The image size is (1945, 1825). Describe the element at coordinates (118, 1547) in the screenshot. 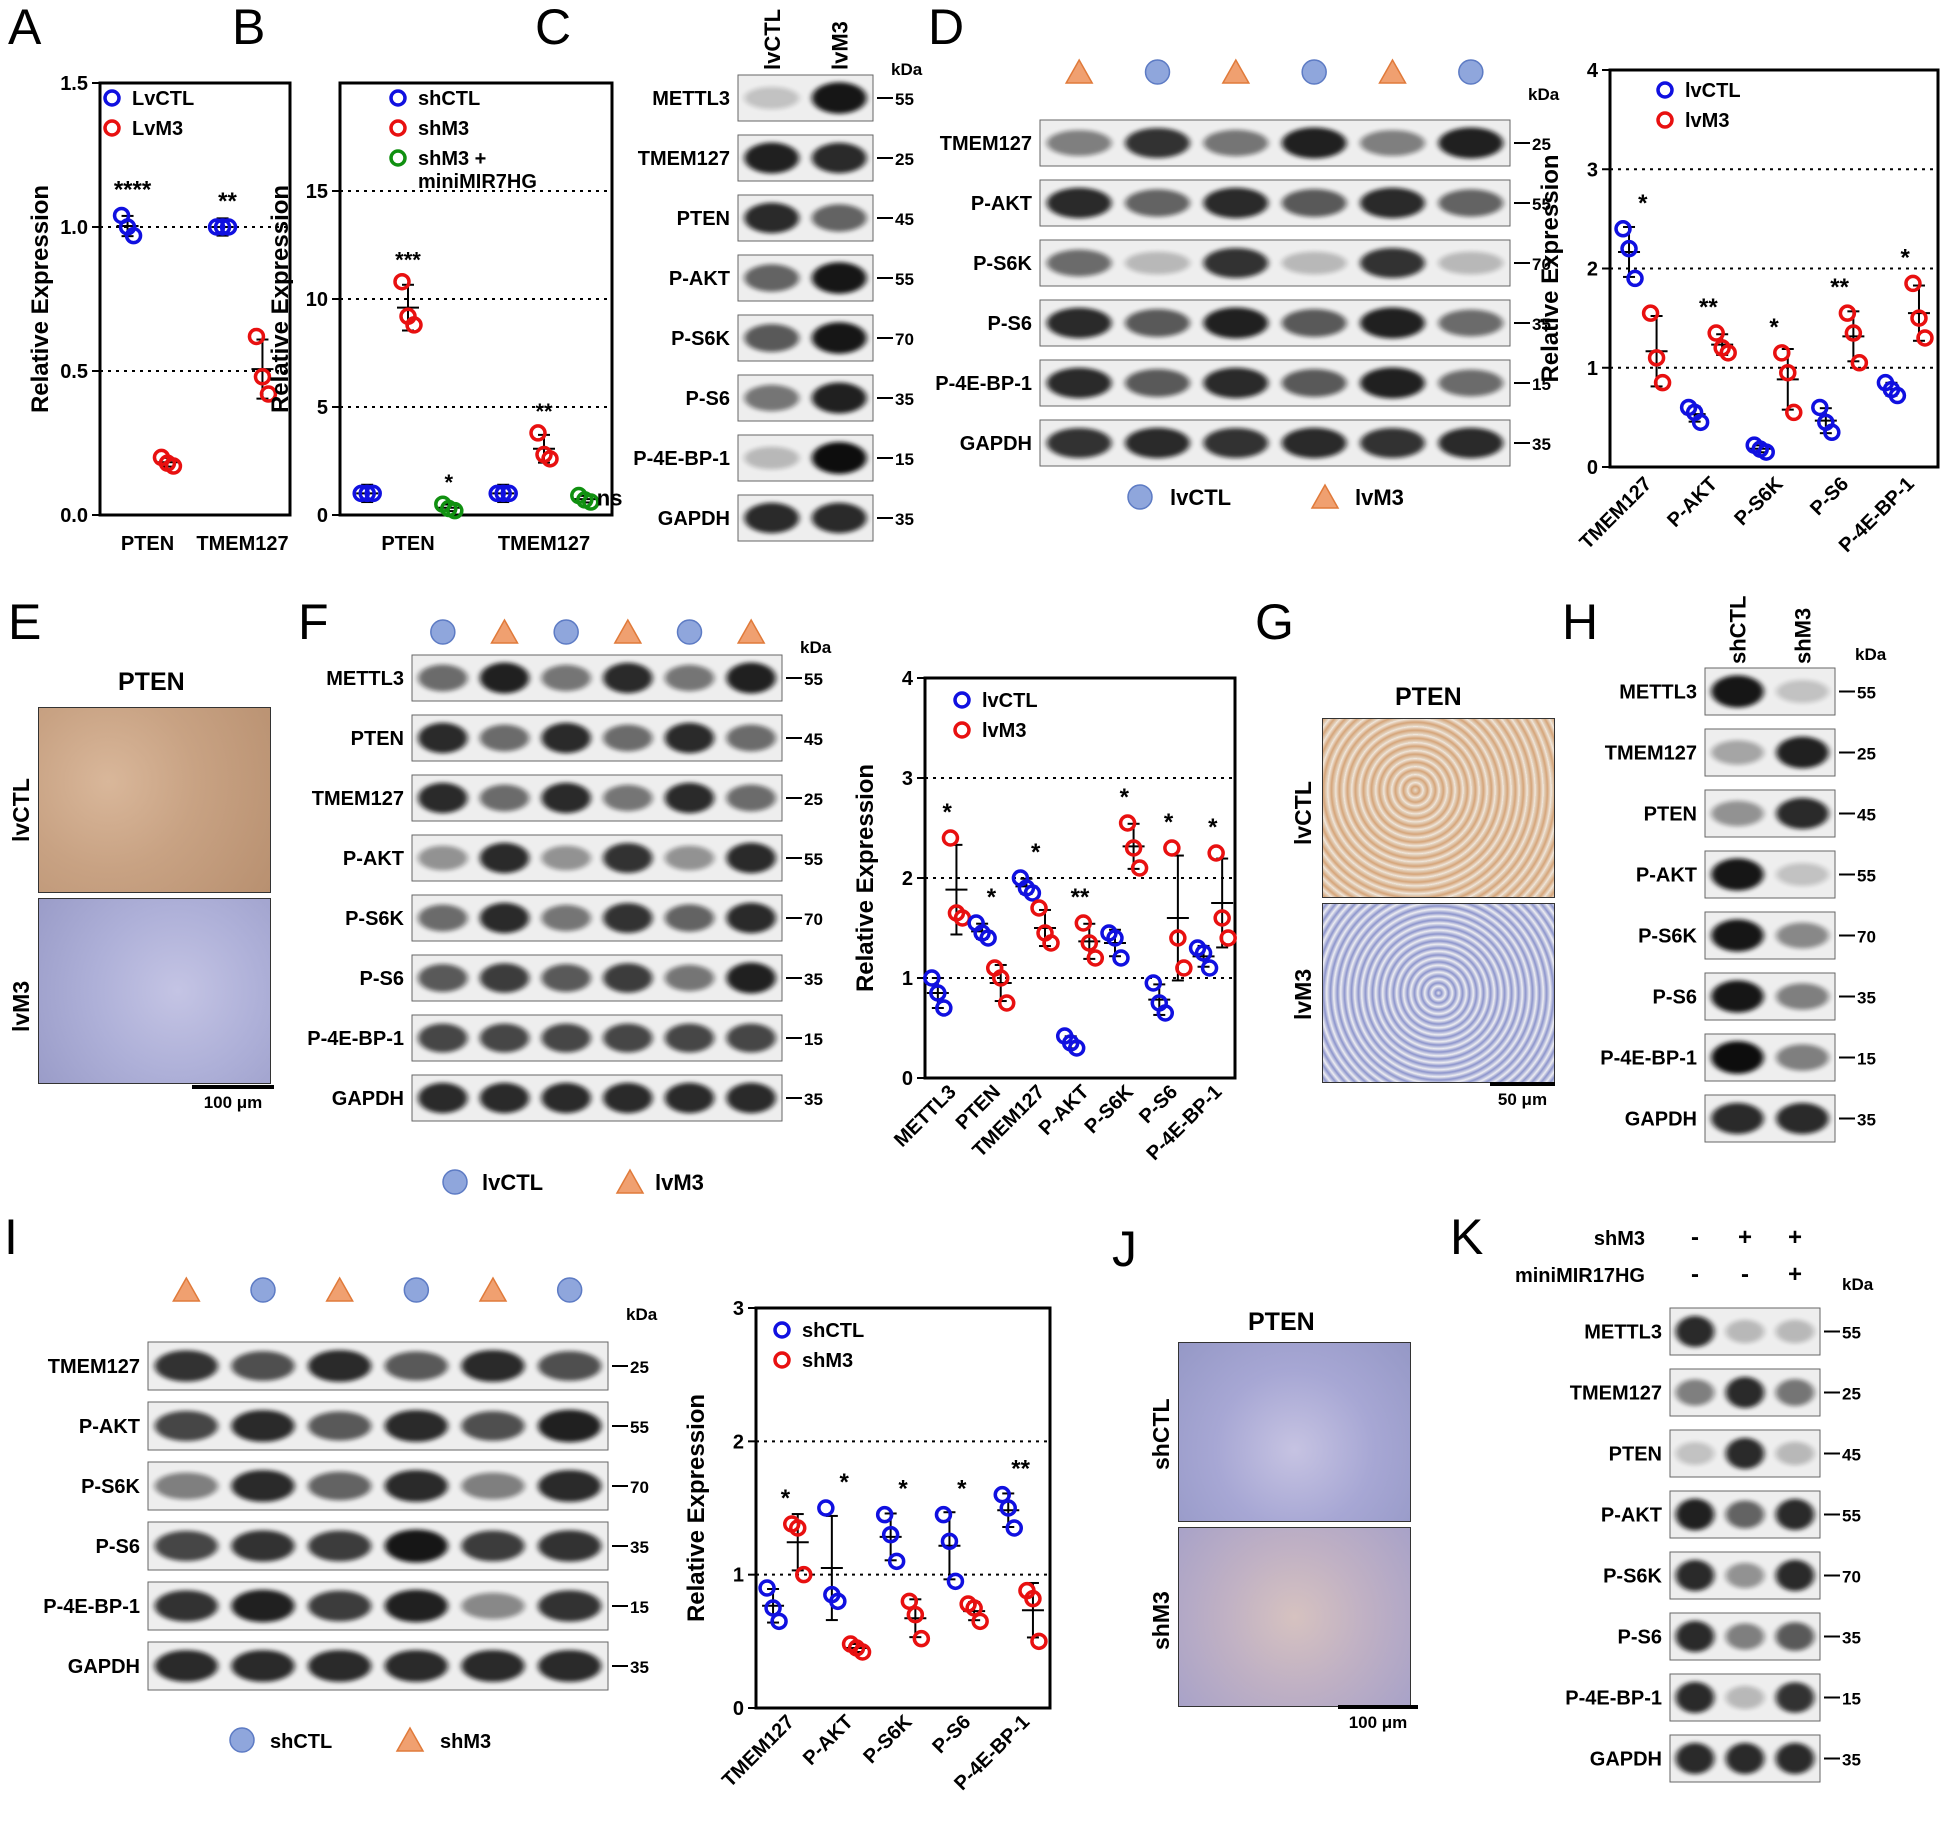

I see `blot-row-label: P-S6` at that location.